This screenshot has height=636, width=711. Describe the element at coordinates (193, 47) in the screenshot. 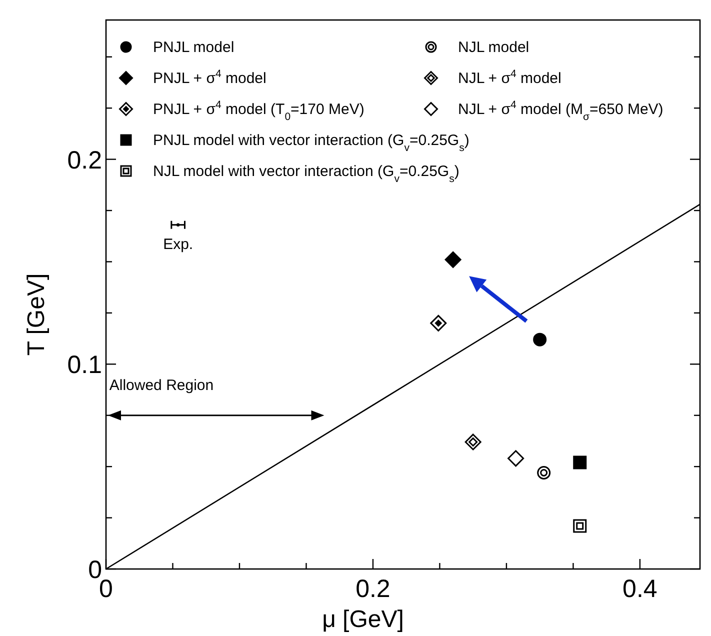

I see `legend-label: PNJL model` at that location.